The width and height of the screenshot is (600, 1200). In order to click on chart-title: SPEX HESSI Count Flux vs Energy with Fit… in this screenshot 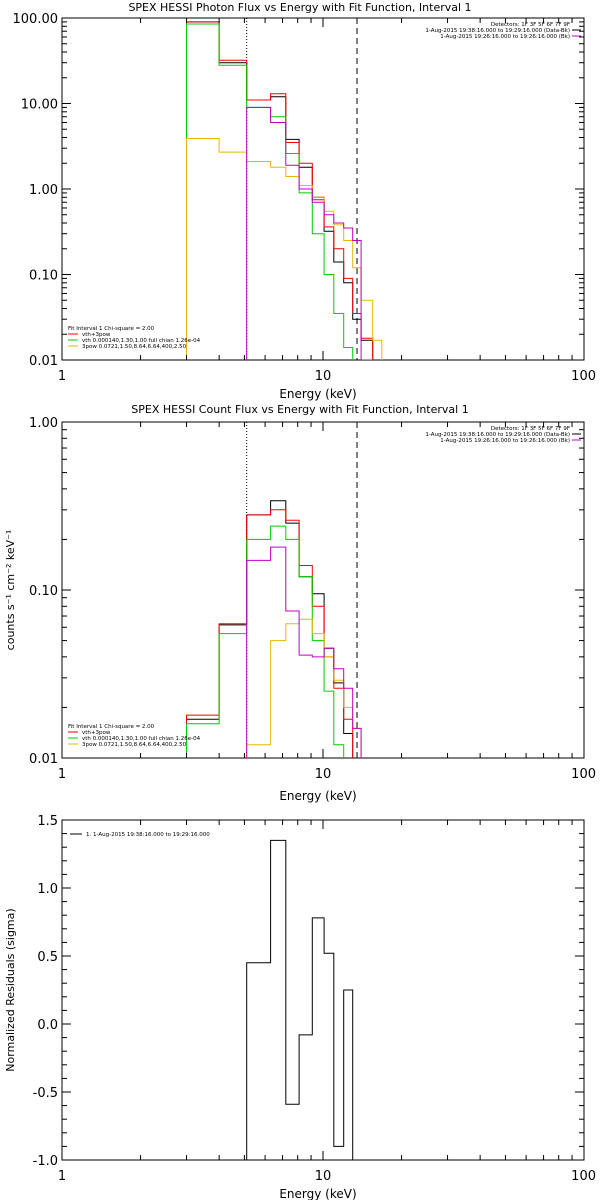, I will do `click(299, 409)`.